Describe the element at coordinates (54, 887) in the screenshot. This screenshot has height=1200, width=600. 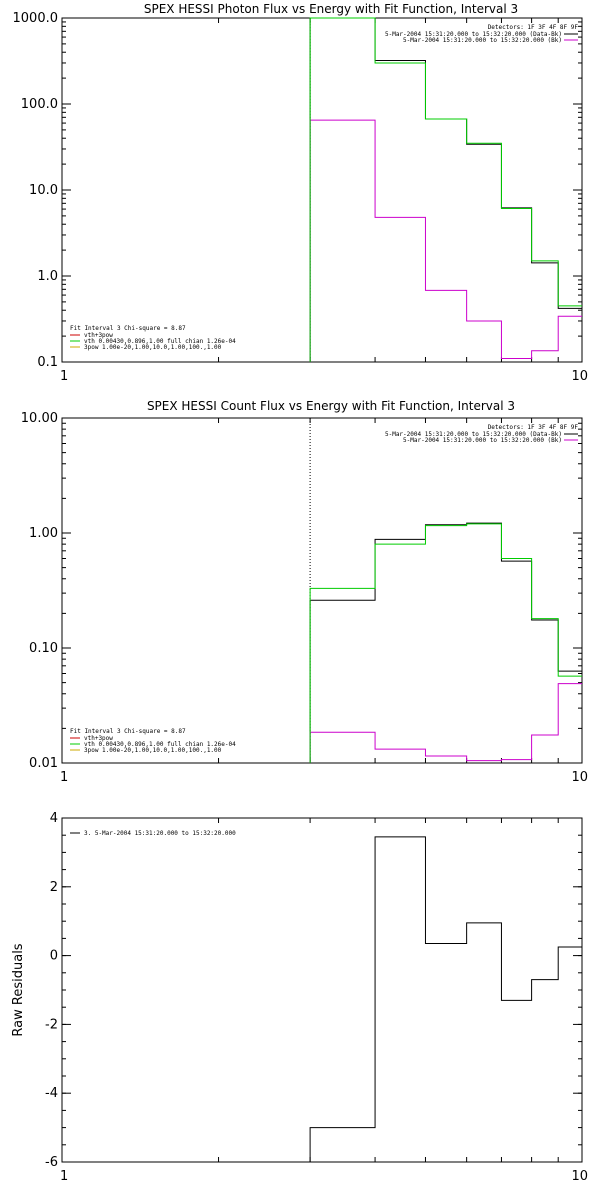
I see `y-tick-label: 2` at that location.